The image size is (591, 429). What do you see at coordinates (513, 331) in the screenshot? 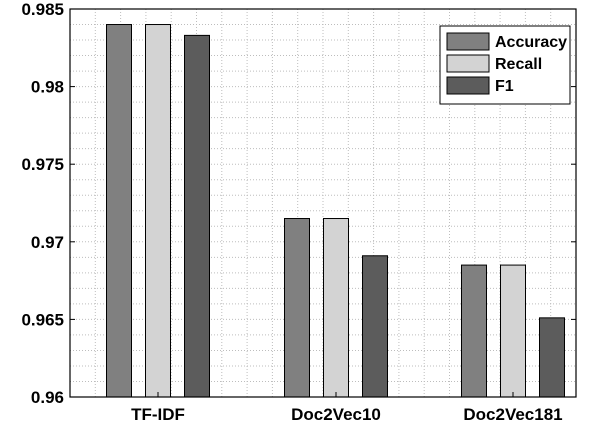
I see `bar-recall-doc2vec181` at bounding box center [513, 331].